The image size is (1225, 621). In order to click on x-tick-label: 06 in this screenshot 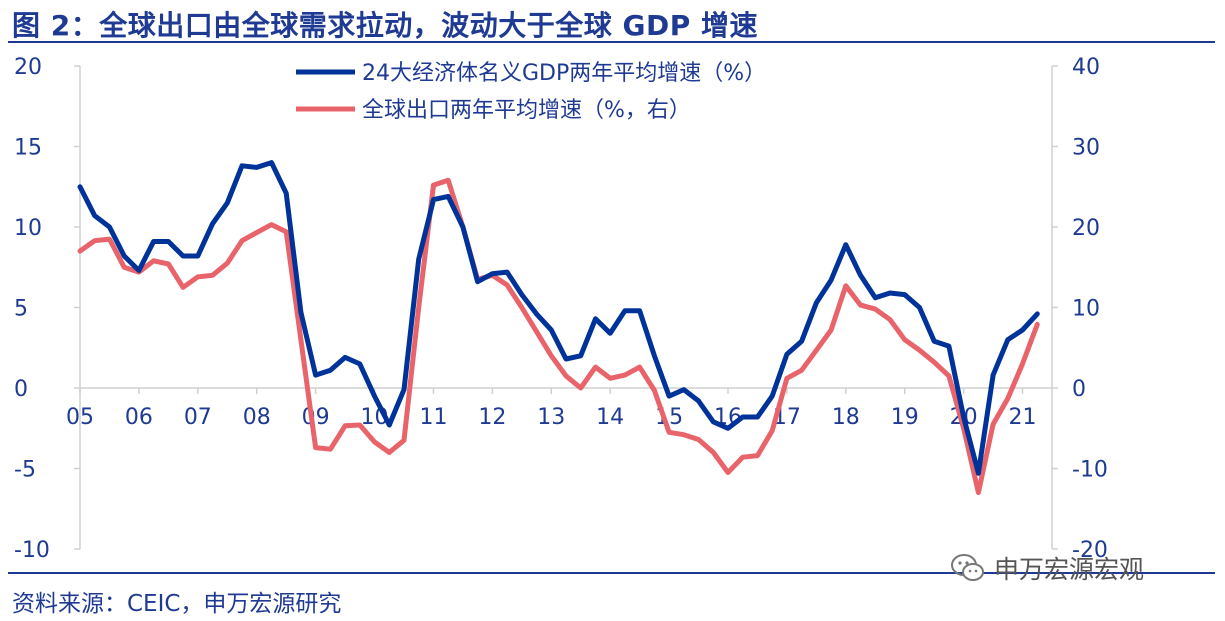, I will do `click(139, 417)`.